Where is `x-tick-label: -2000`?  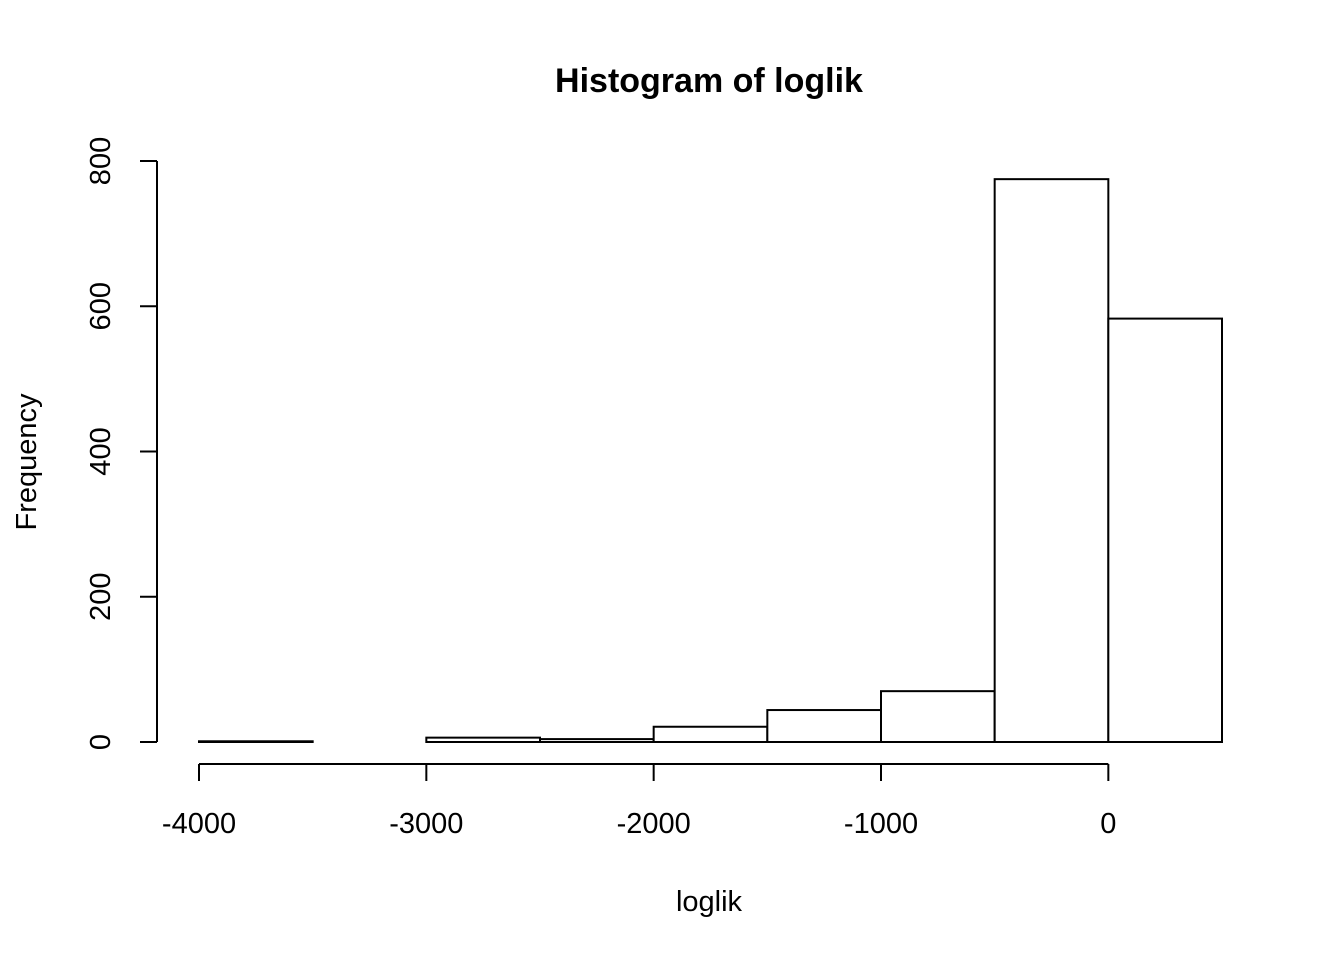 x-tick-label: -2000 is located at coordinates (654, 824).